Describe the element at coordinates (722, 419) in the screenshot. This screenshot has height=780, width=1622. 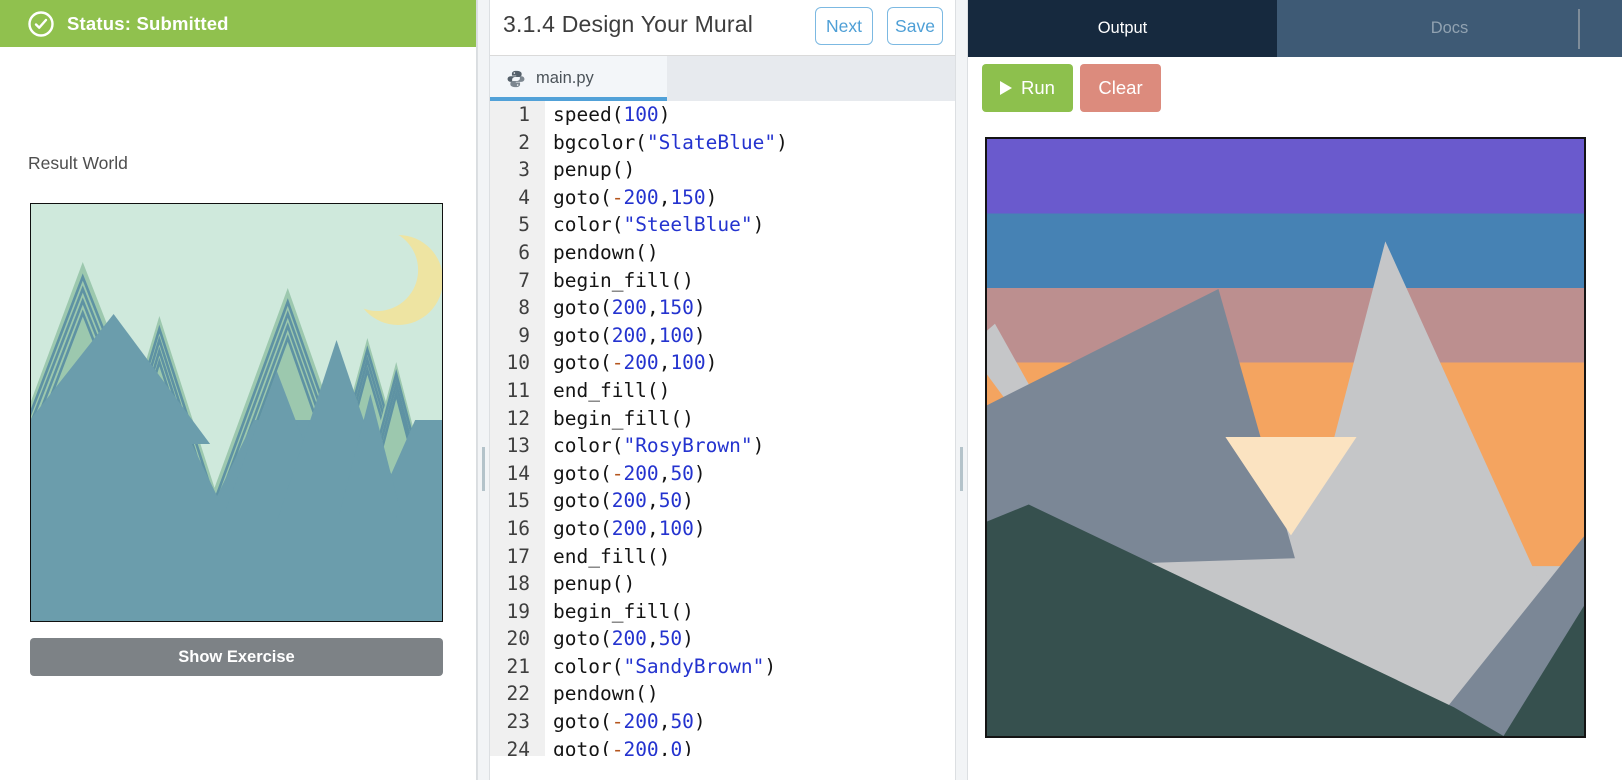
I see `code-line: 12 begin_fill()` at that location.